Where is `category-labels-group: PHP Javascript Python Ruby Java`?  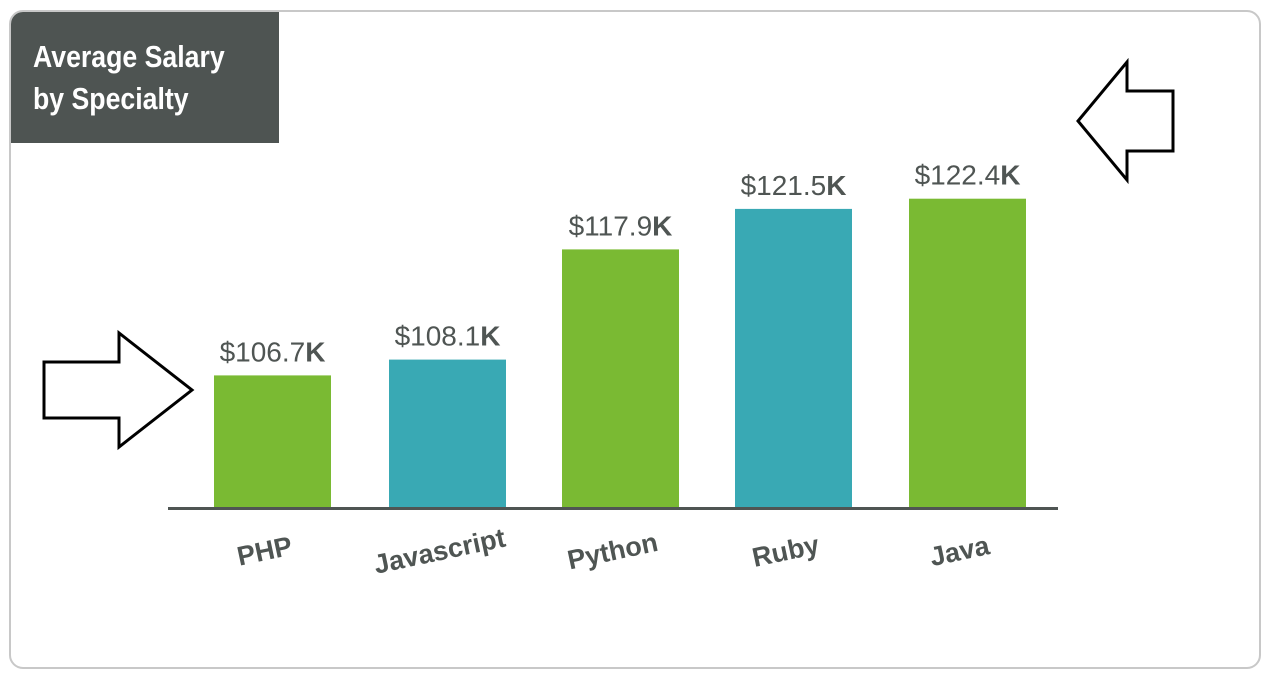
category-labels-group: PHP Javascript Python Ruby Java is located at coordinates (613, 551).